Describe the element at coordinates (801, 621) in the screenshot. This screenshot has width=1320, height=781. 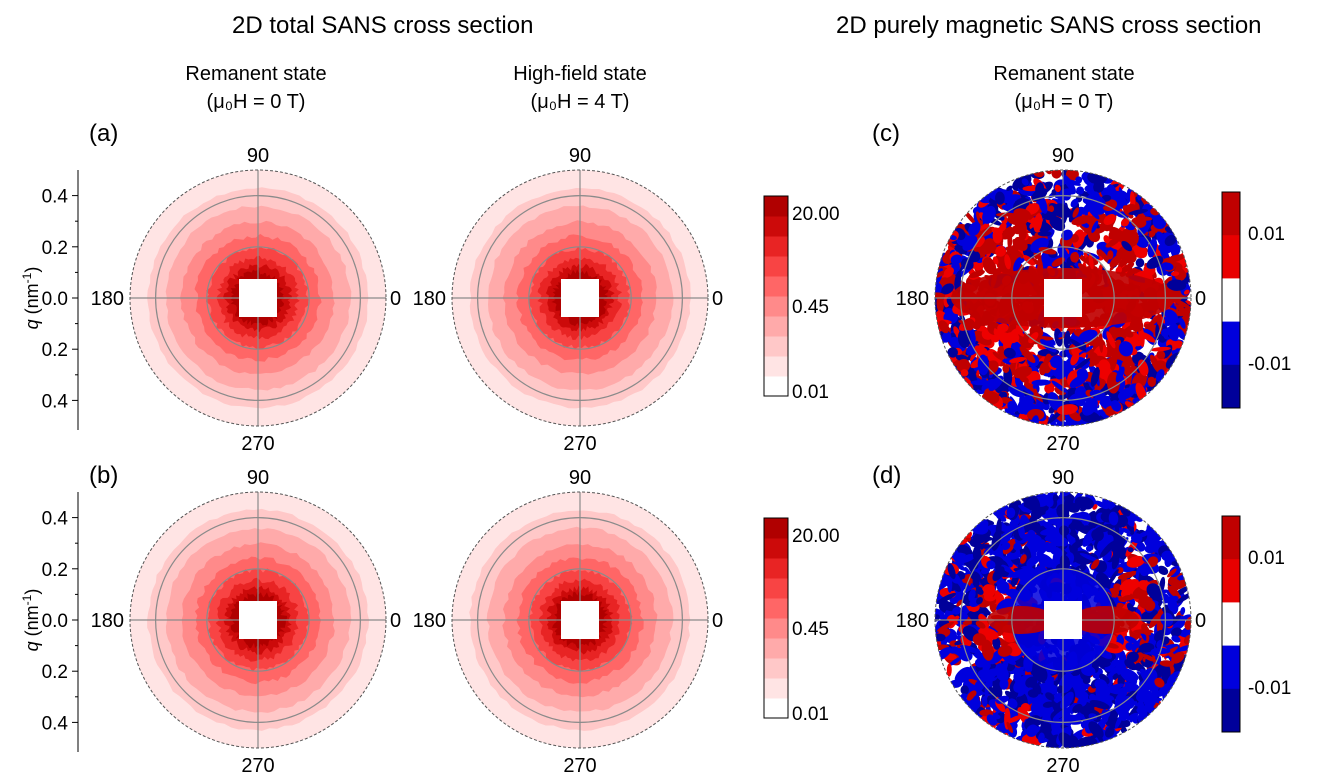
I see `colorbar-b: 20.00 0.45 0.01` at that location.